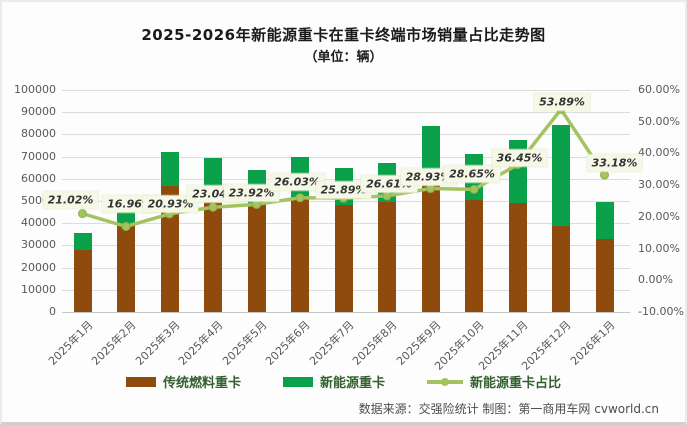 The image size is (687, 425). Describe the element at coordinates (82, 214) in the screenshot. I see `share-point-marker` at that location.